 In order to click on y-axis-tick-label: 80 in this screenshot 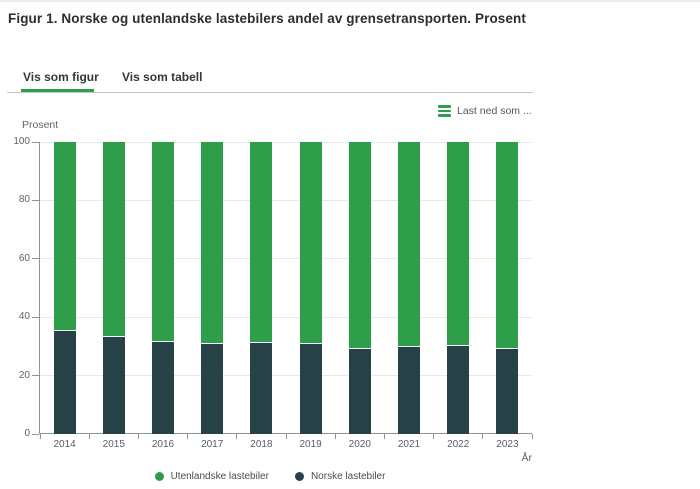, I will do `click(24, 200)`.